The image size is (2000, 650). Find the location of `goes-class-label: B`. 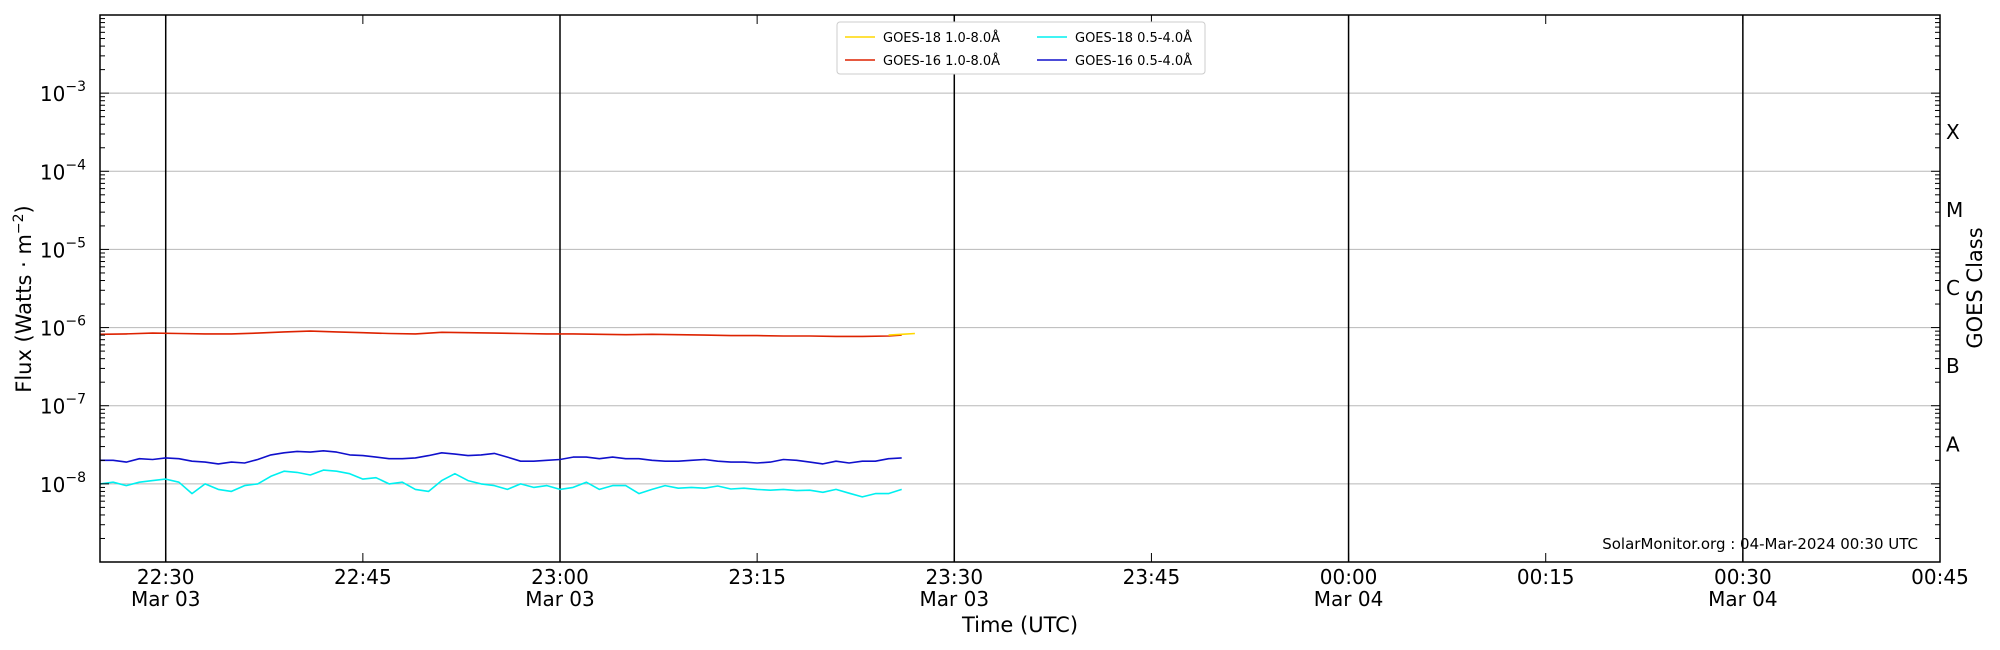

goes-class-label: B is located at coordinates (1953, 366).